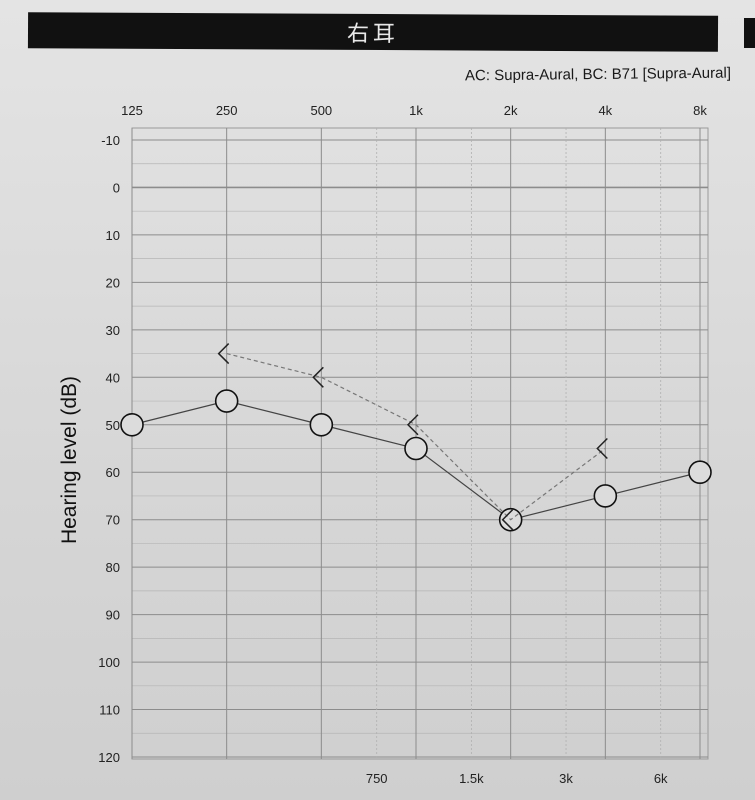 The image size is (755, 800). What do you see at coordinates (700, 110) in the screenshot?
I see `x-tick-top-label: 8k` at bounding box center [700, 110].